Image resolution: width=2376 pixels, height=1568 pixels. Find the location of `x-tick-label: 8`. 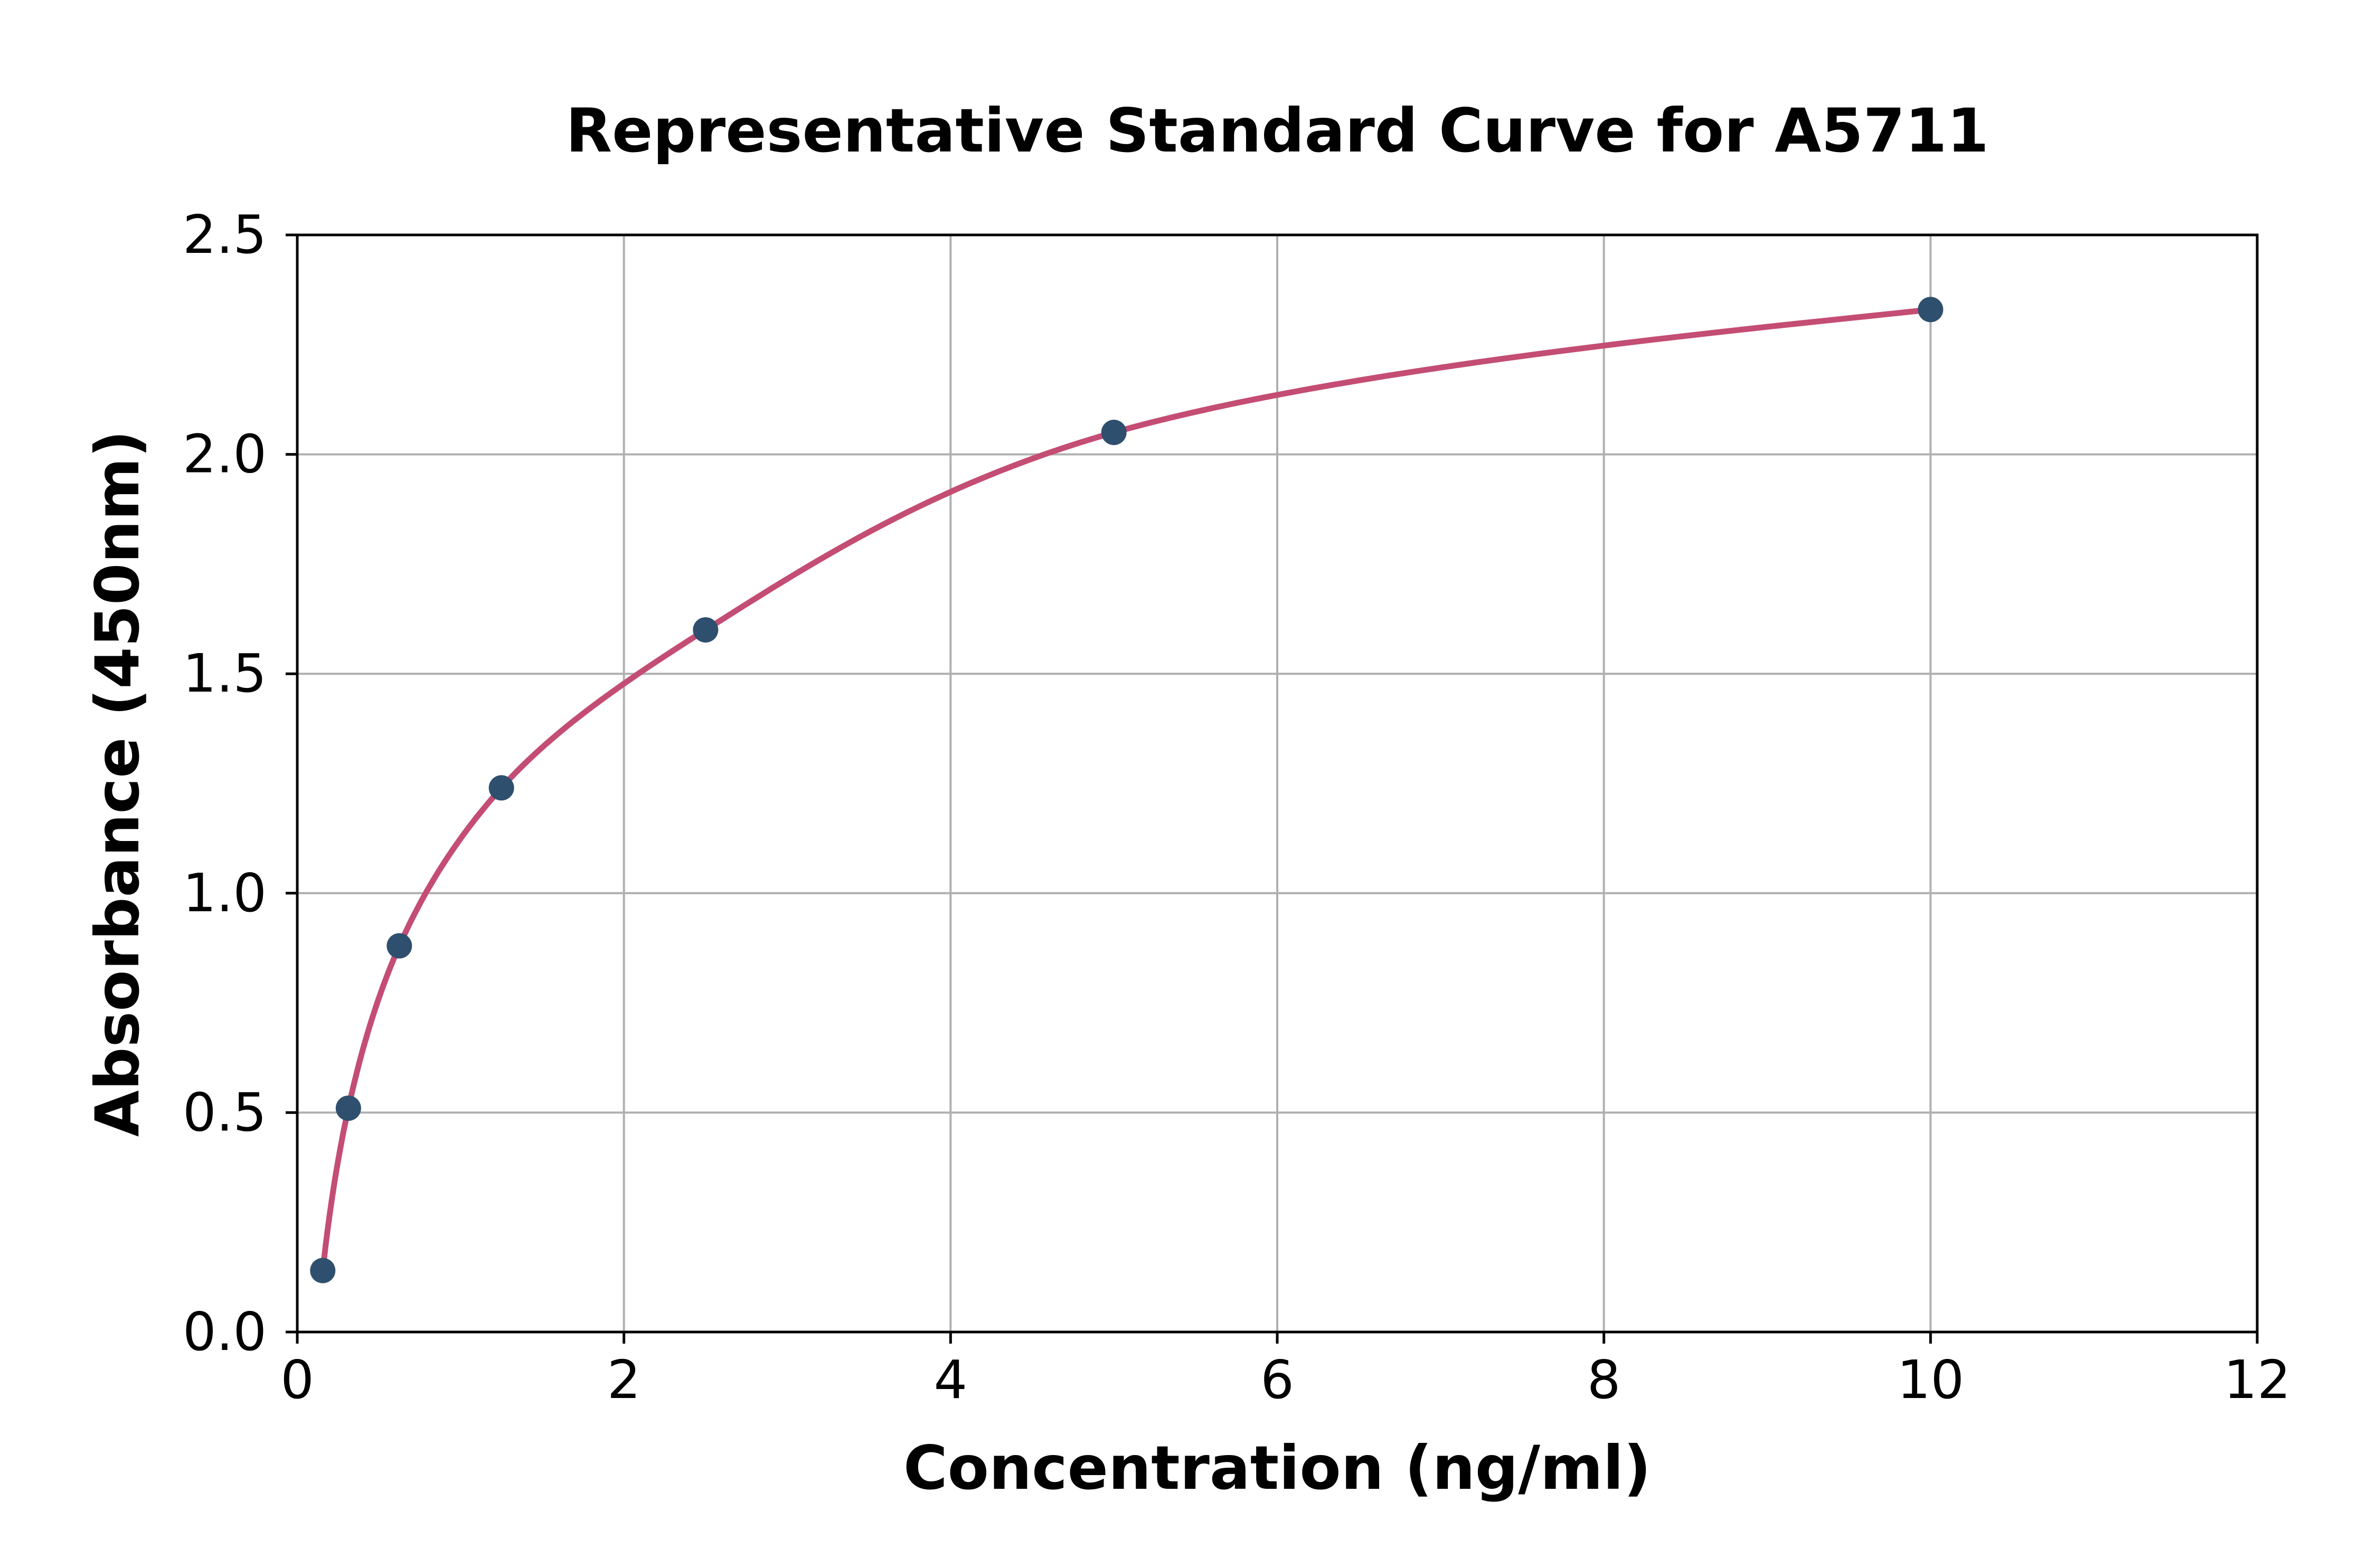

x-tick-label: 8 is located at coordinates (1604, 1380).